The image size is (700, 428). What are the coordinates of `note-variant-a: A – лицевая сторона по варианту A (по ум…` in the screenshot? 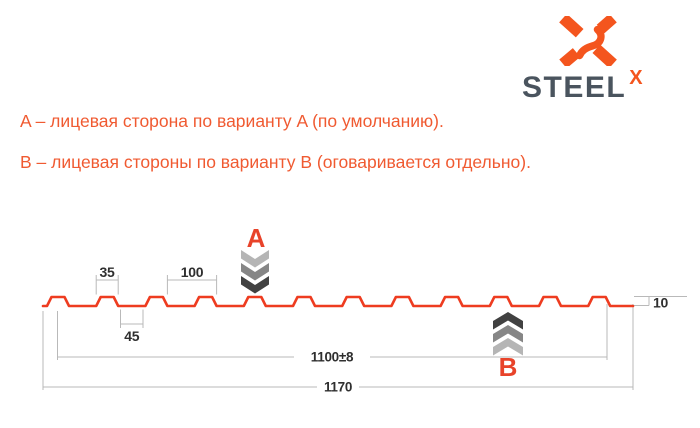 It's located at (232, 121).